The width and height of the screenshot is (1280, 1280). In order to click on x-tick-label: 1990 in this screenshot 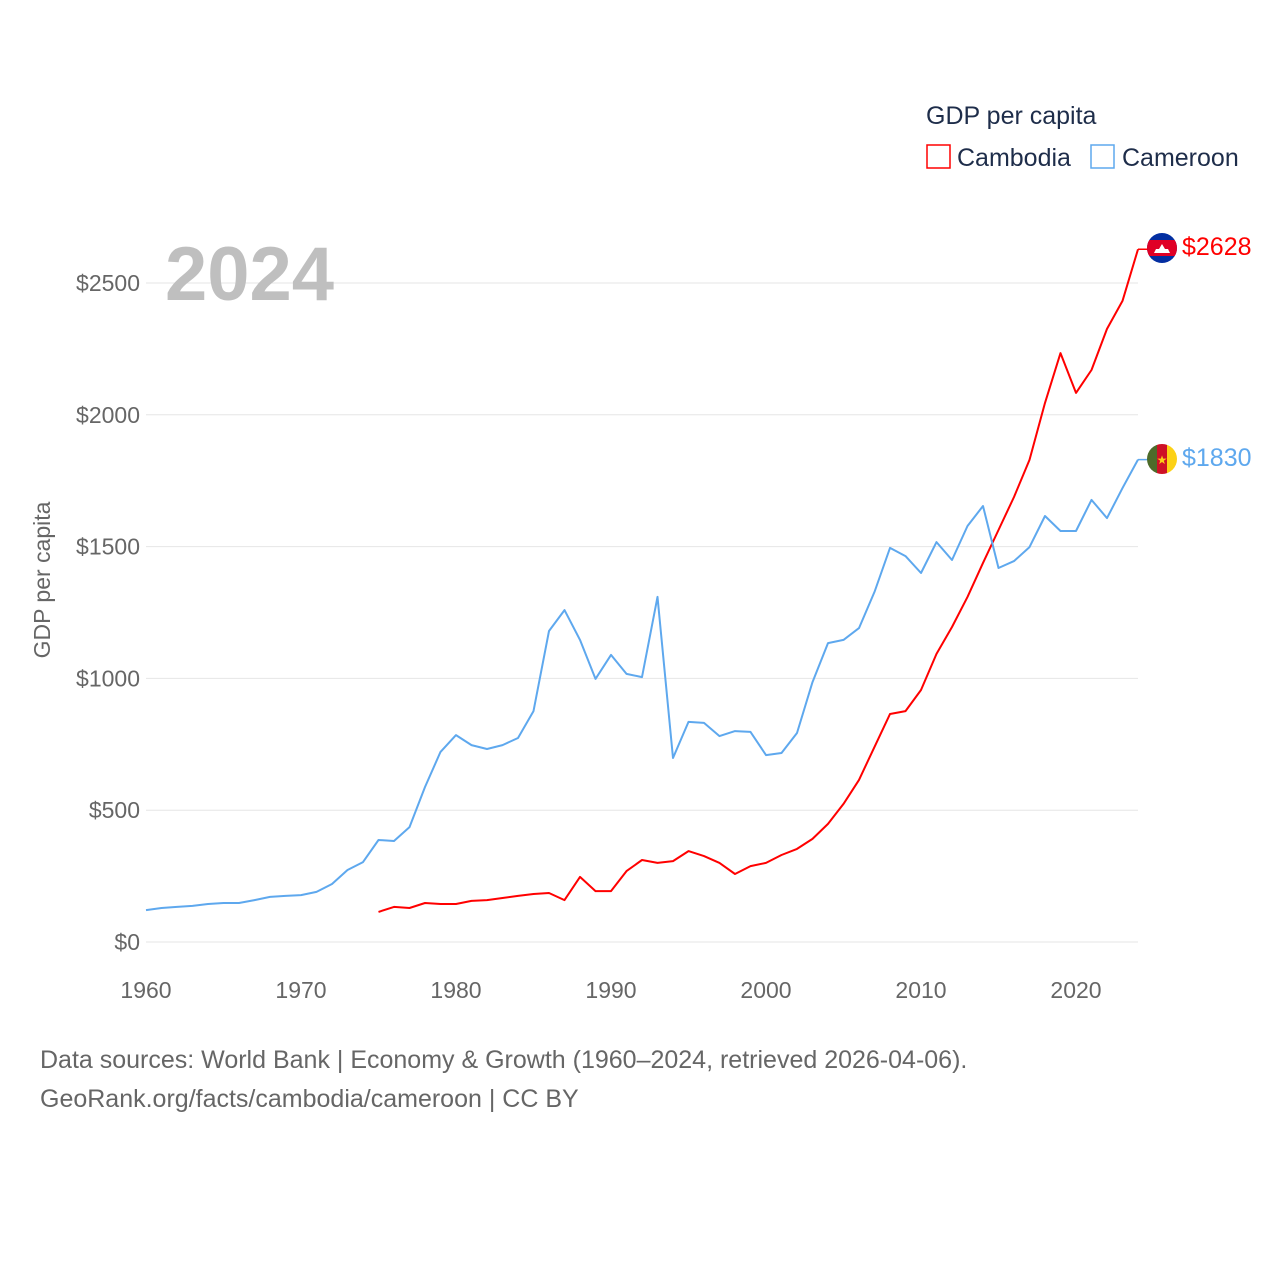, I will do `click(610, 990)`.